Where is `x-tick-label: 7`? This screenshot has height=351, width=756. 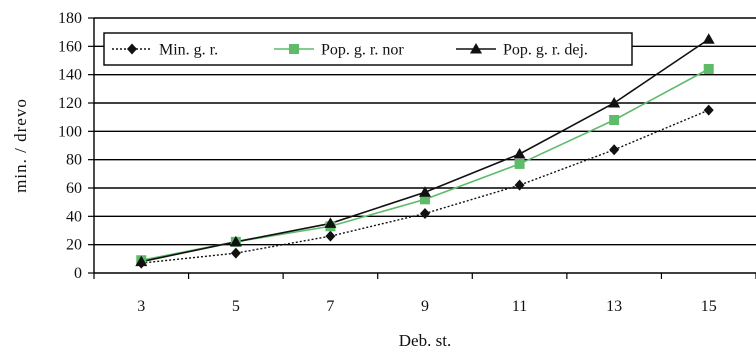
x-tick-label: 7 is located at coordinates (330, 306).